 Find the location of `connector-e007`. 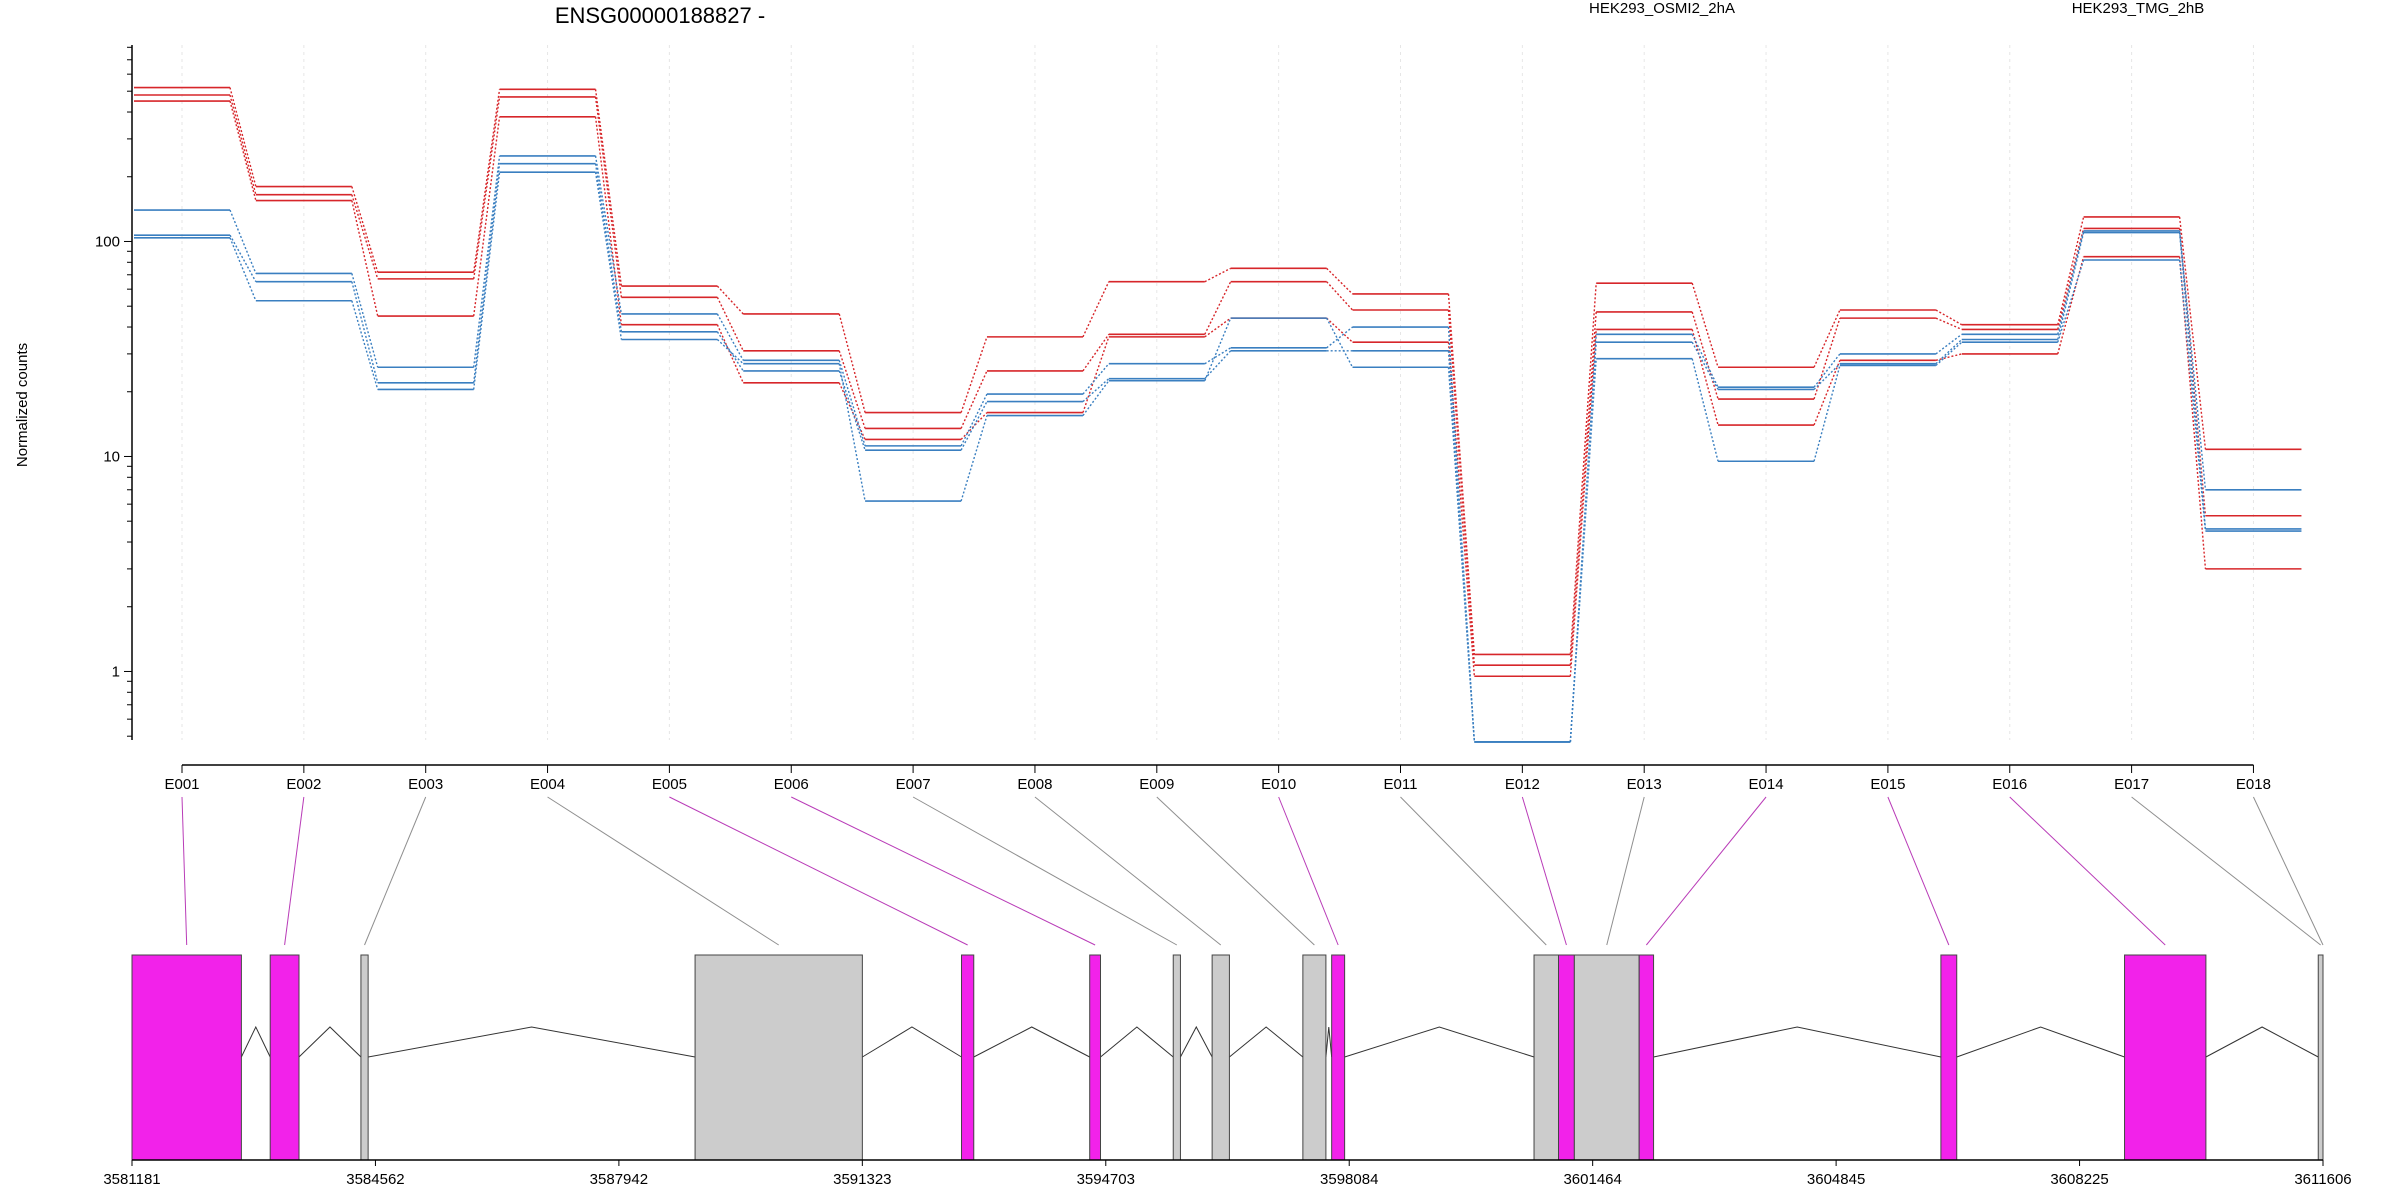

connector-e007 is located at coordinates (1045, 871).